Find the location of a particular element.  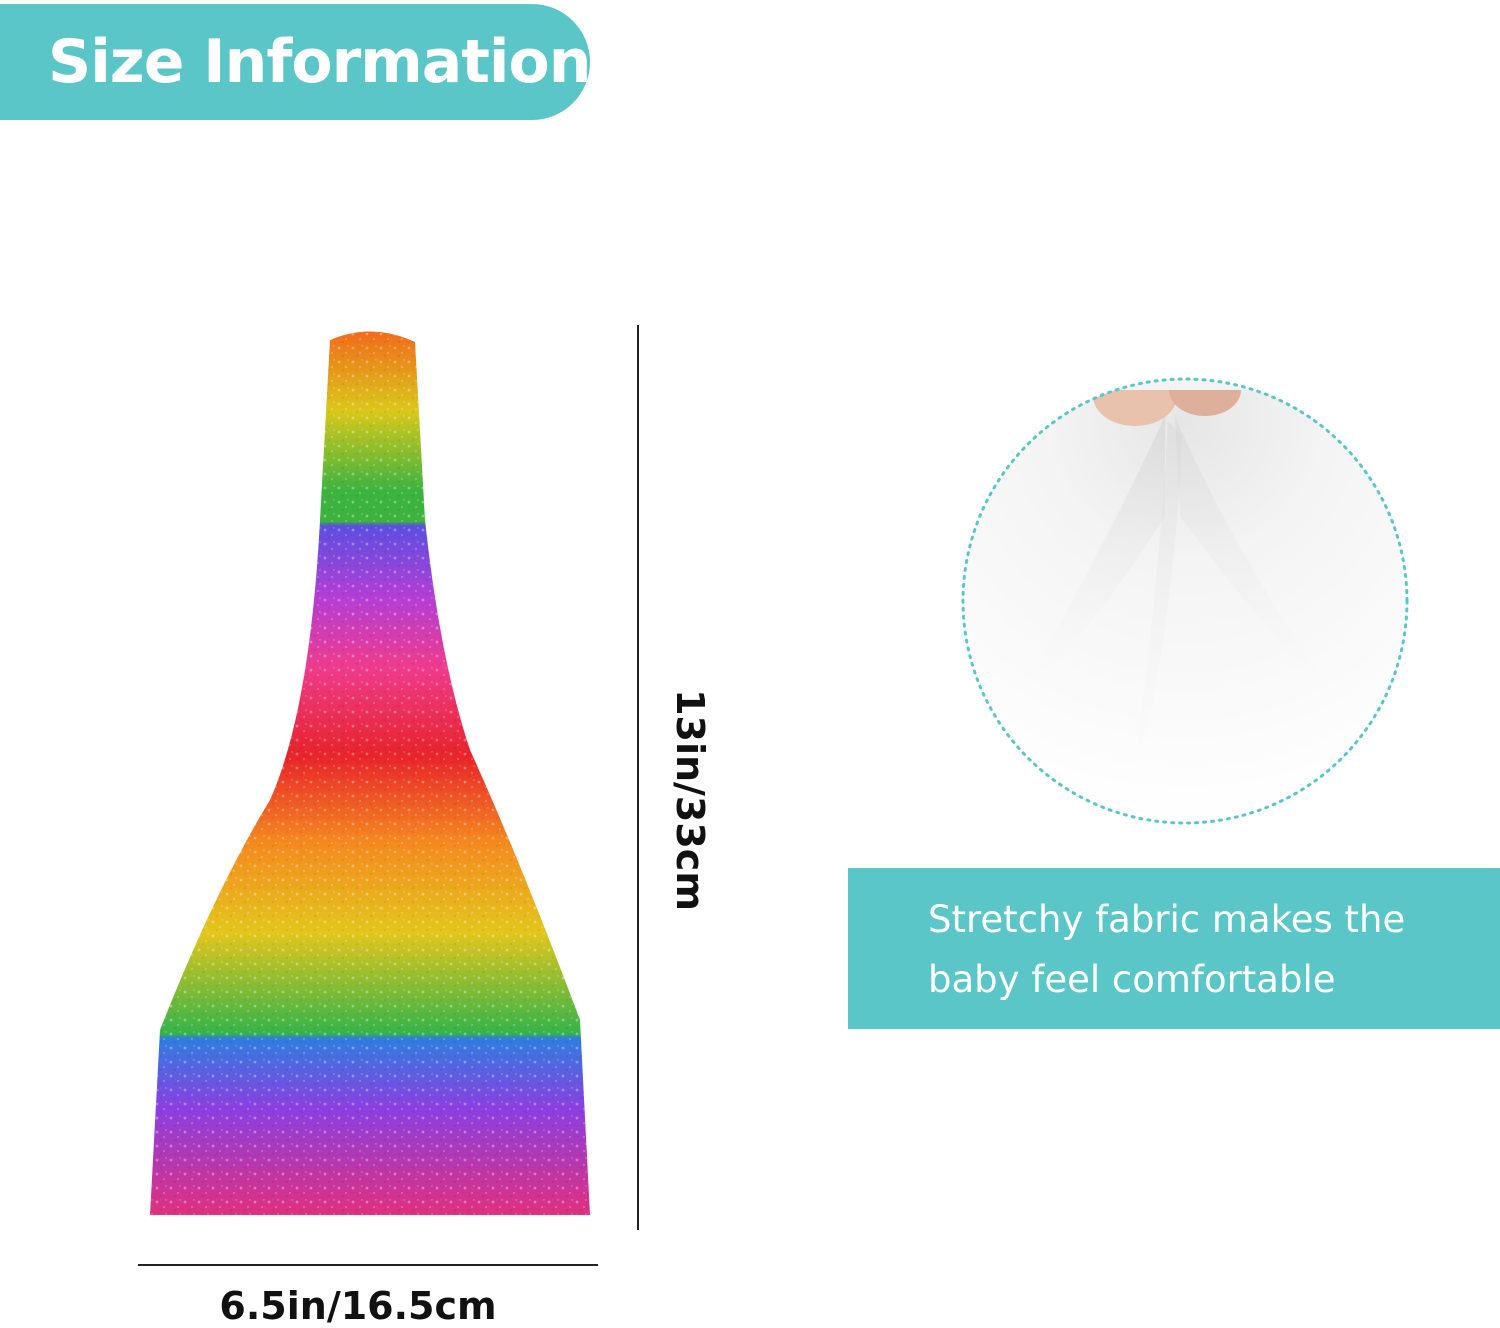

width-measure-line is located at coordinates (368, 1265).